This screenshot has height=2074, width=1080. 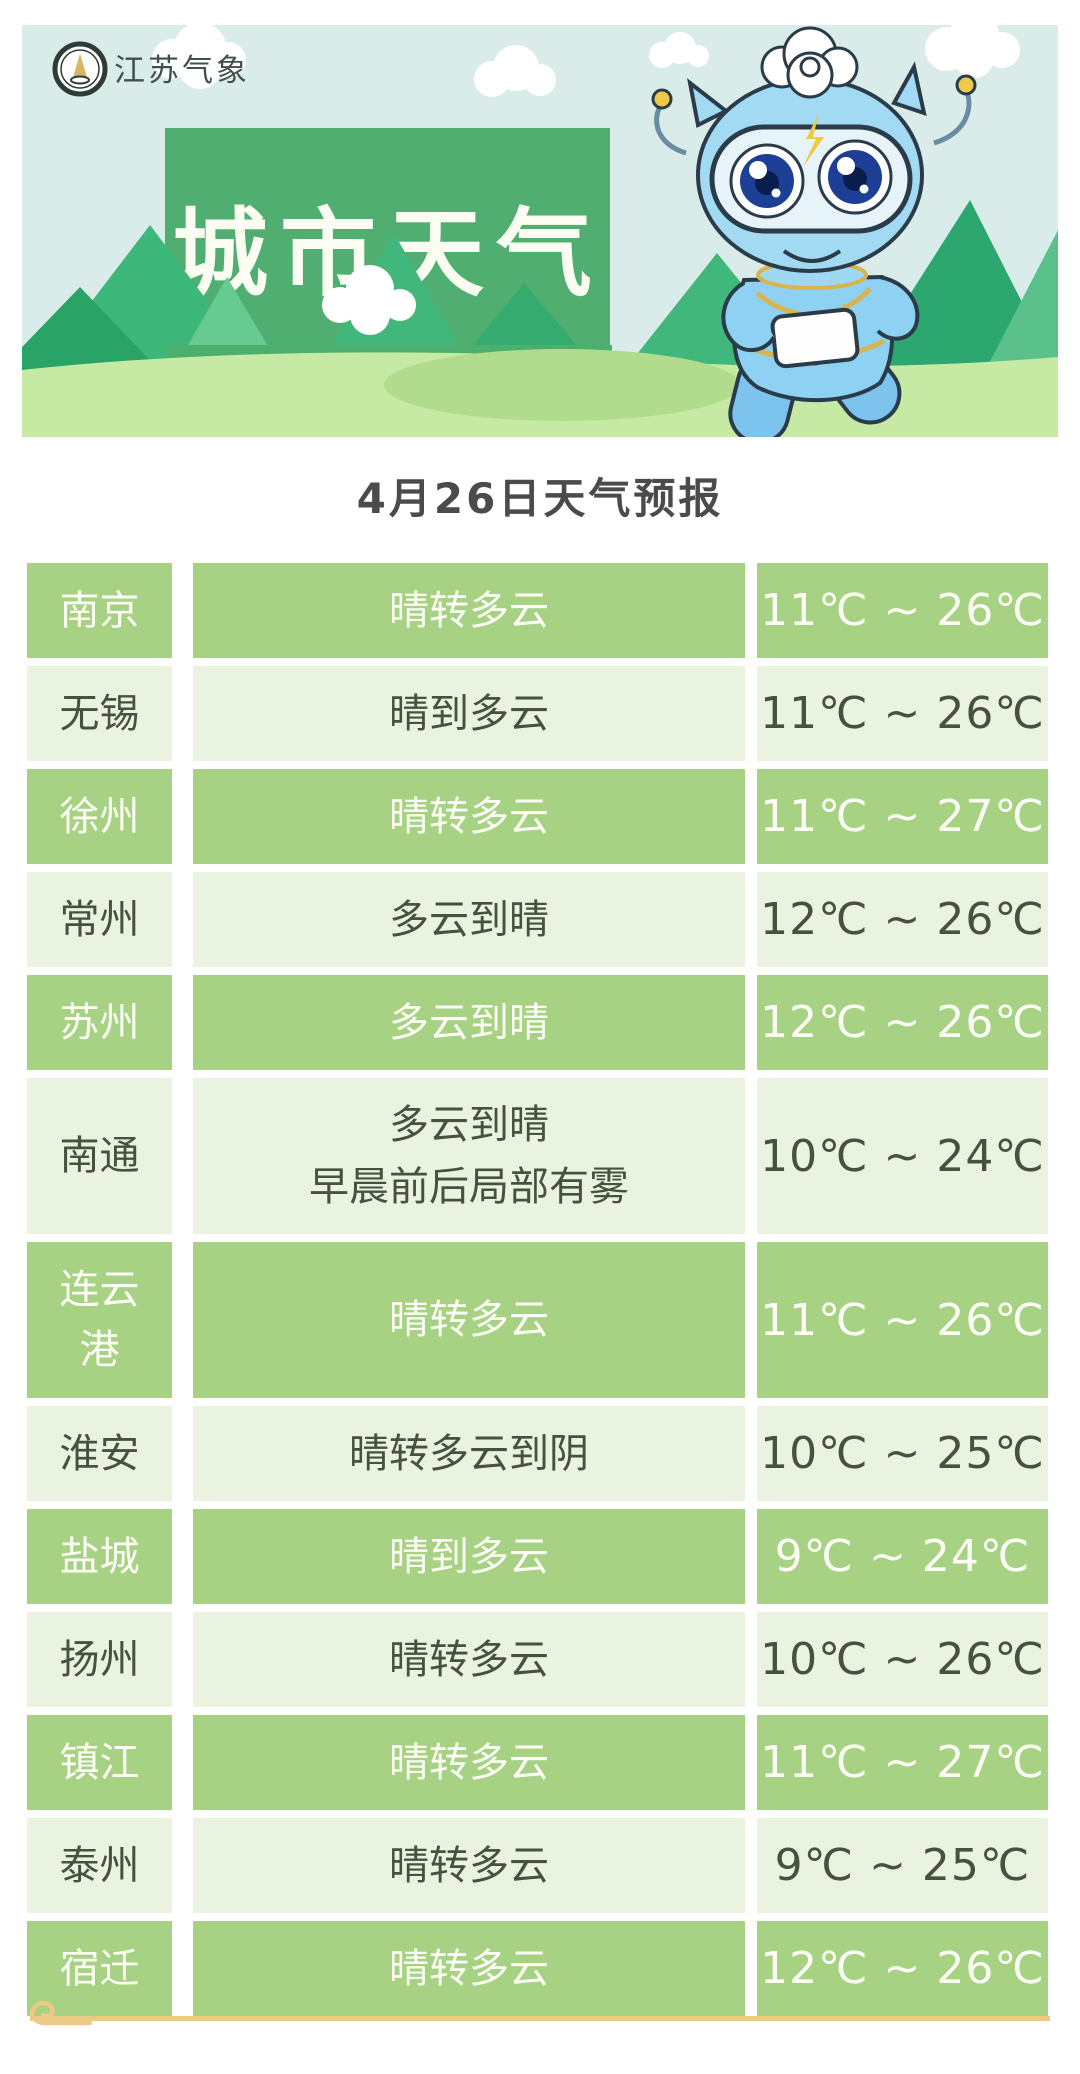 What do you see at coordinates (99, 1320) in the screenshot?
I see `city-cell: 连云港` at bounding box center [99, 1320].